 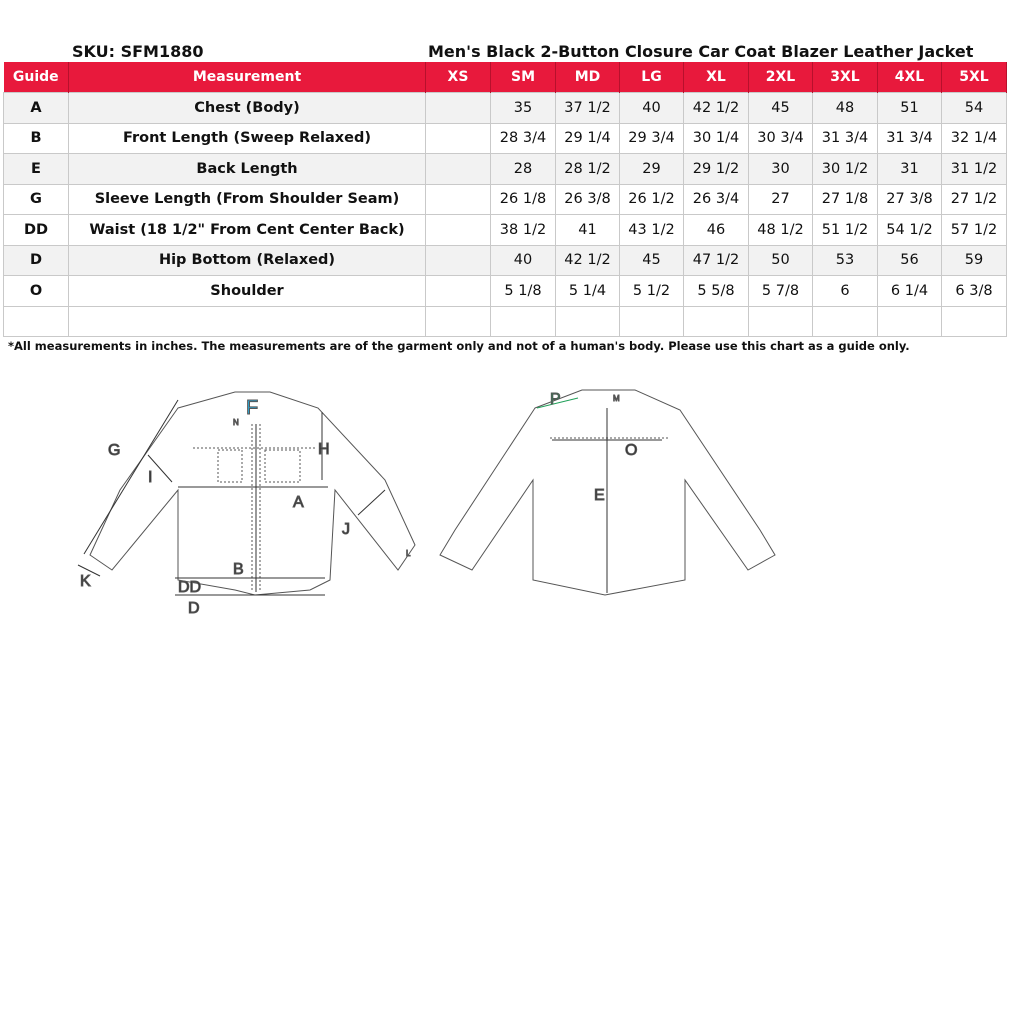 What do you see at coordinates (36, 230) in the screenshot?
I see `guide-cell: DD` at bounding box center [36, 230].